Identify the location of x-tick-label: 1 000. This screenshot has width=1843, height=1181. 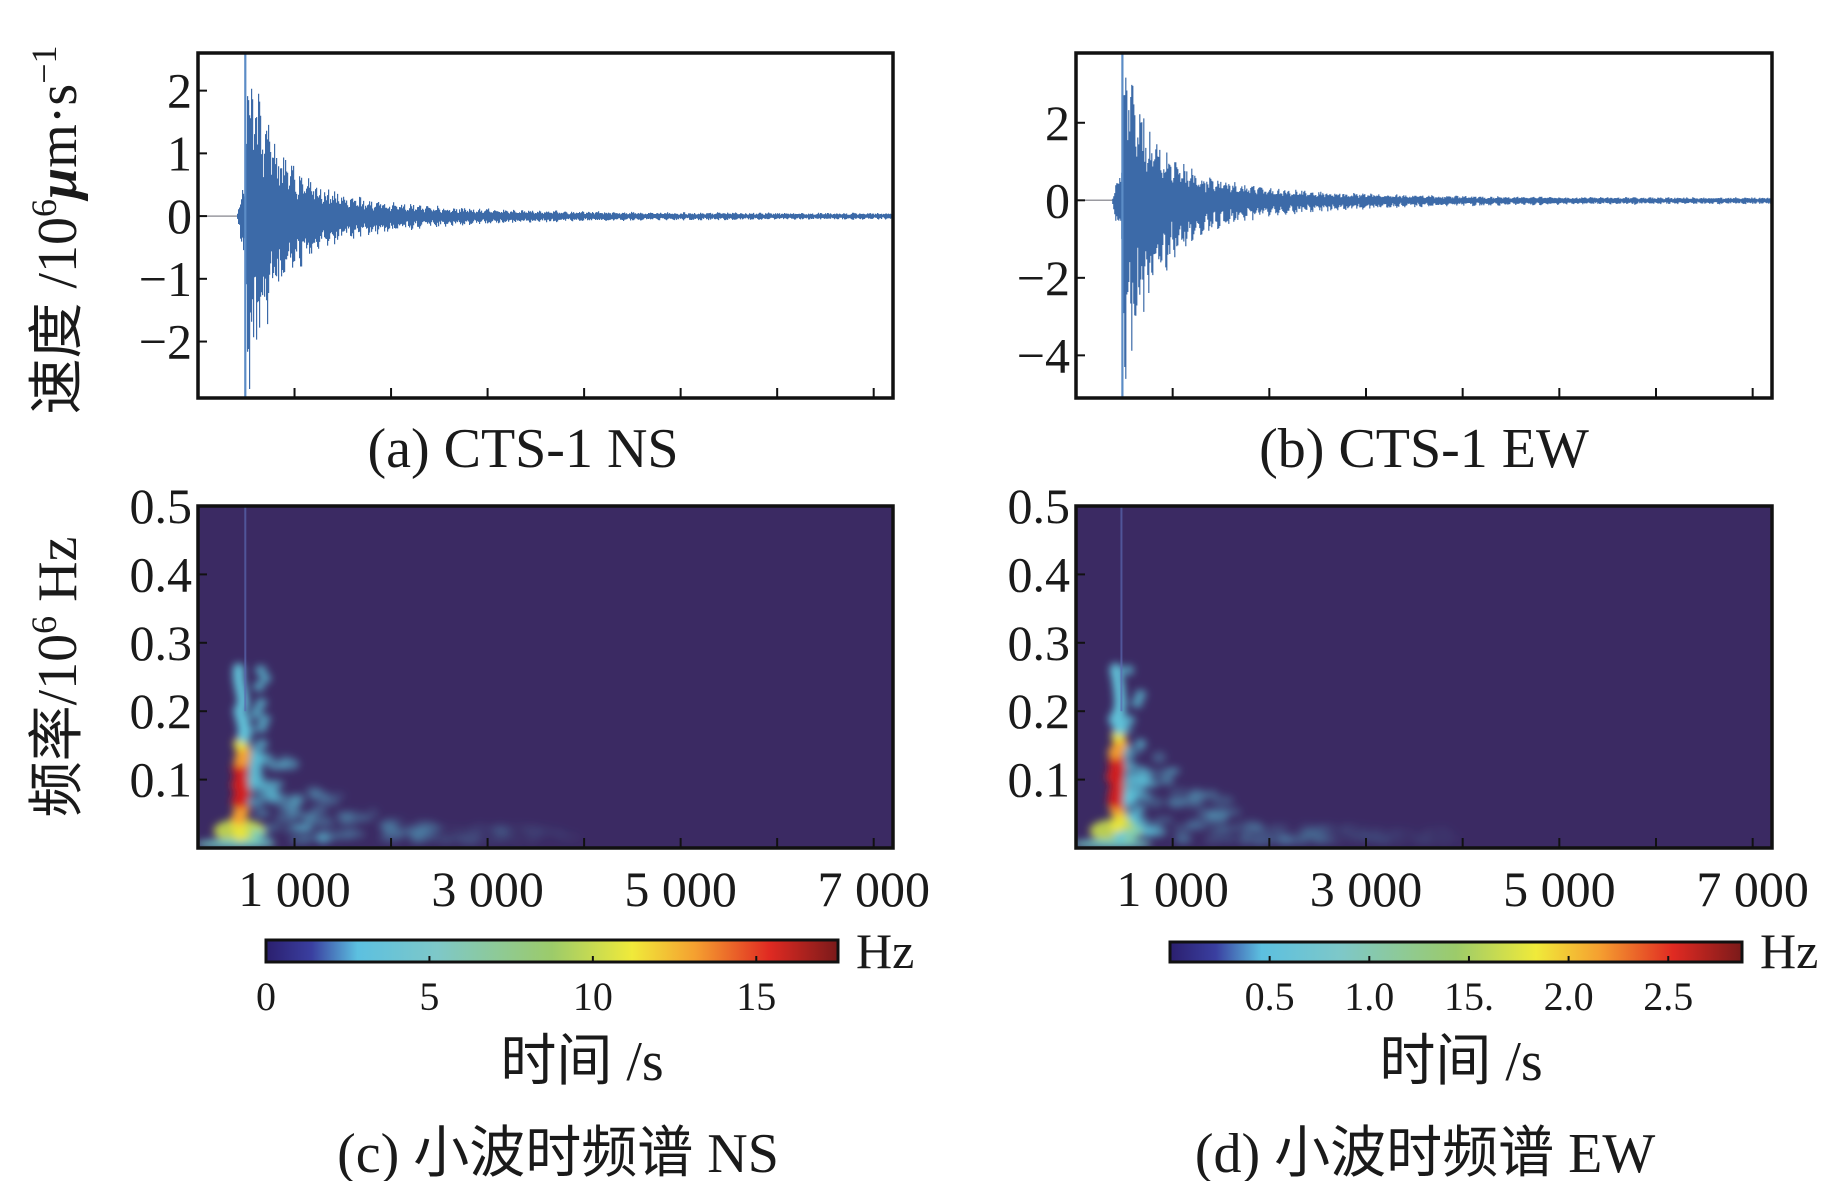
(1172, 889).